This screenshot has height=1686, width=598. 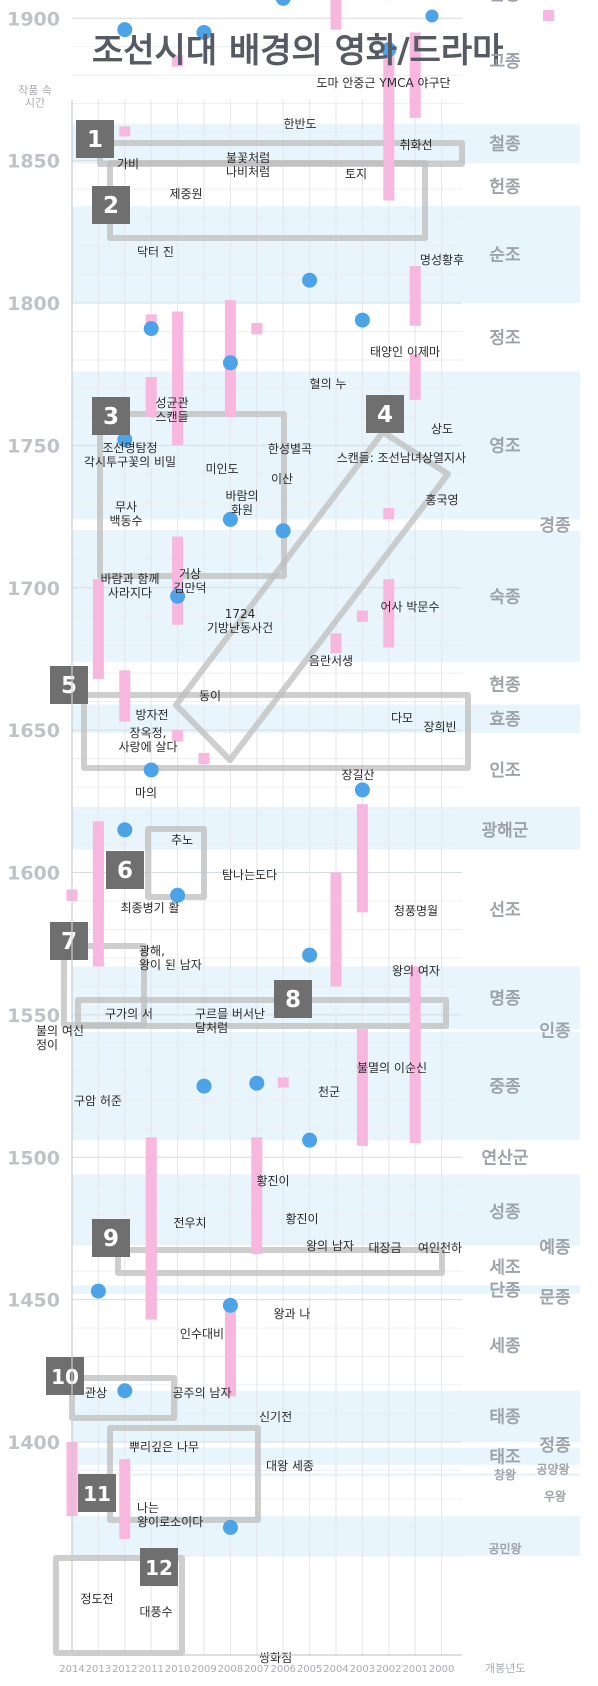 I want to click on drama-label-33: 뿌리깊은 나무, so click(x=164, y=1447).